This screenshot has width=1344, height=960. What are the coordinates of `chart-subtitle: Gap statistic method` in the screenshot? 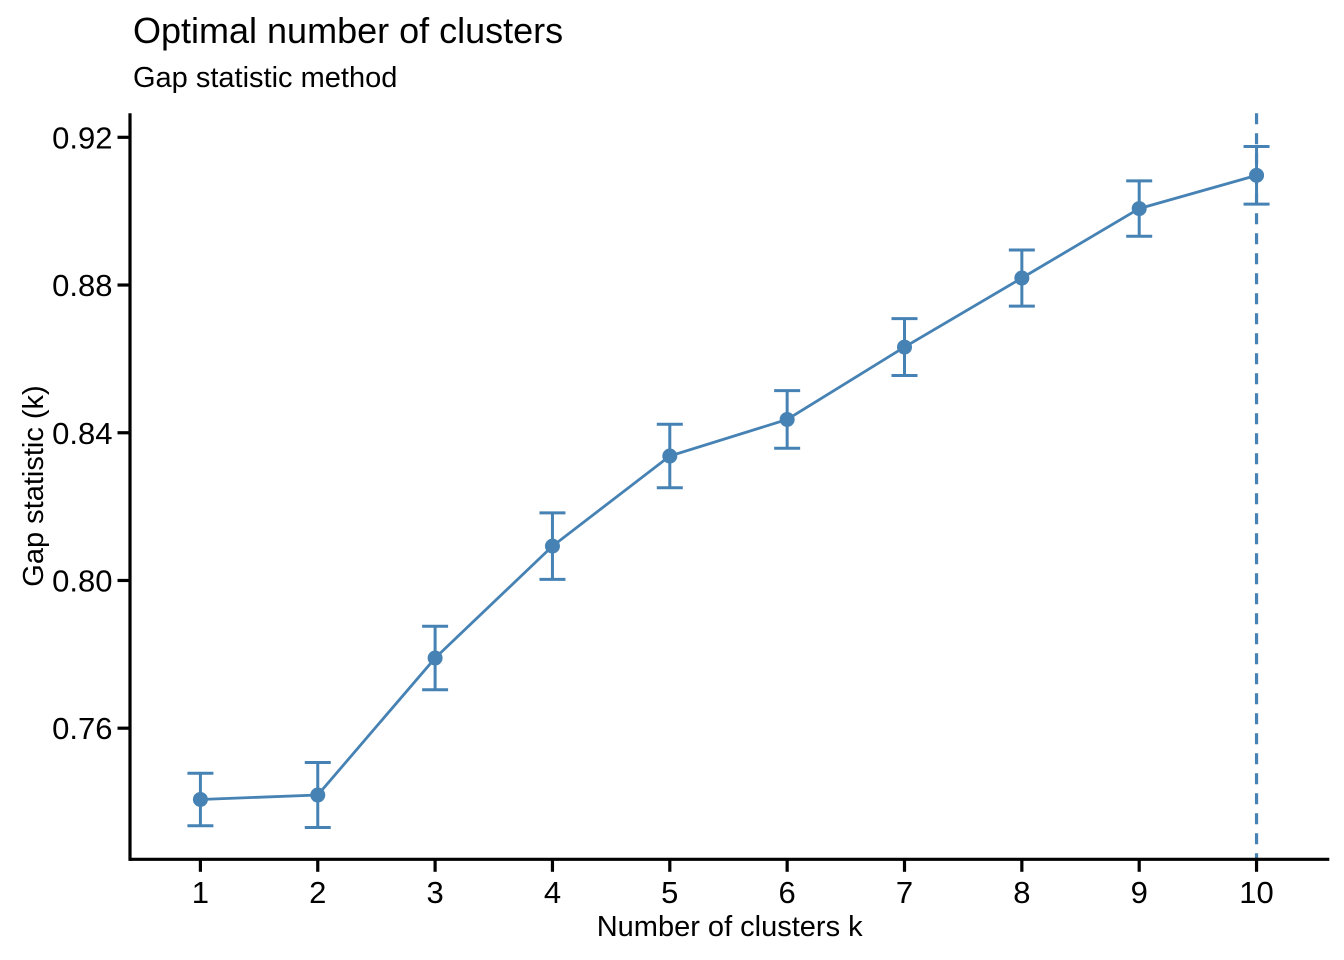 It's located at (265, 78).